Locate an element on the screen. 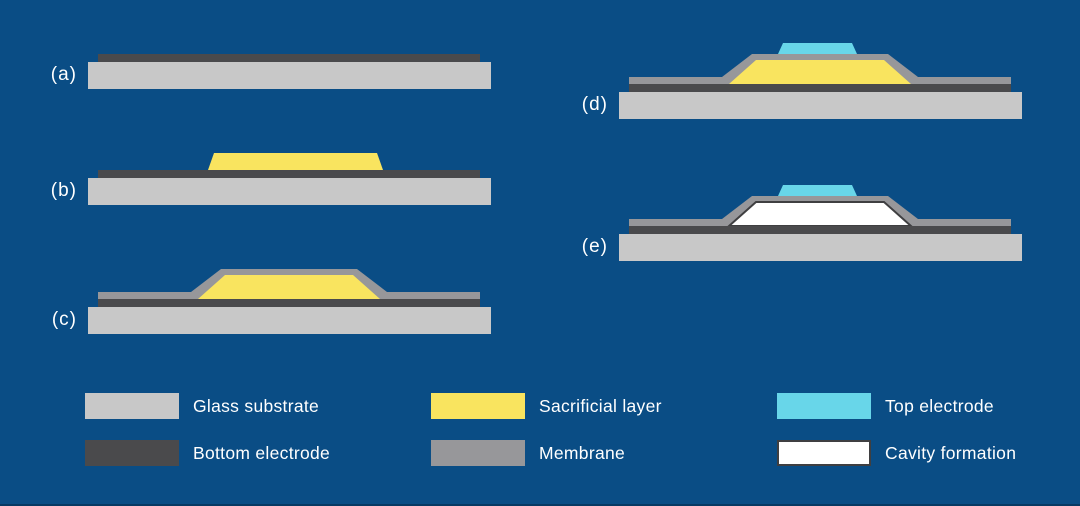 The image size is (1080, 506). panel-label-b: (b) is located at coordinates (63, 190).